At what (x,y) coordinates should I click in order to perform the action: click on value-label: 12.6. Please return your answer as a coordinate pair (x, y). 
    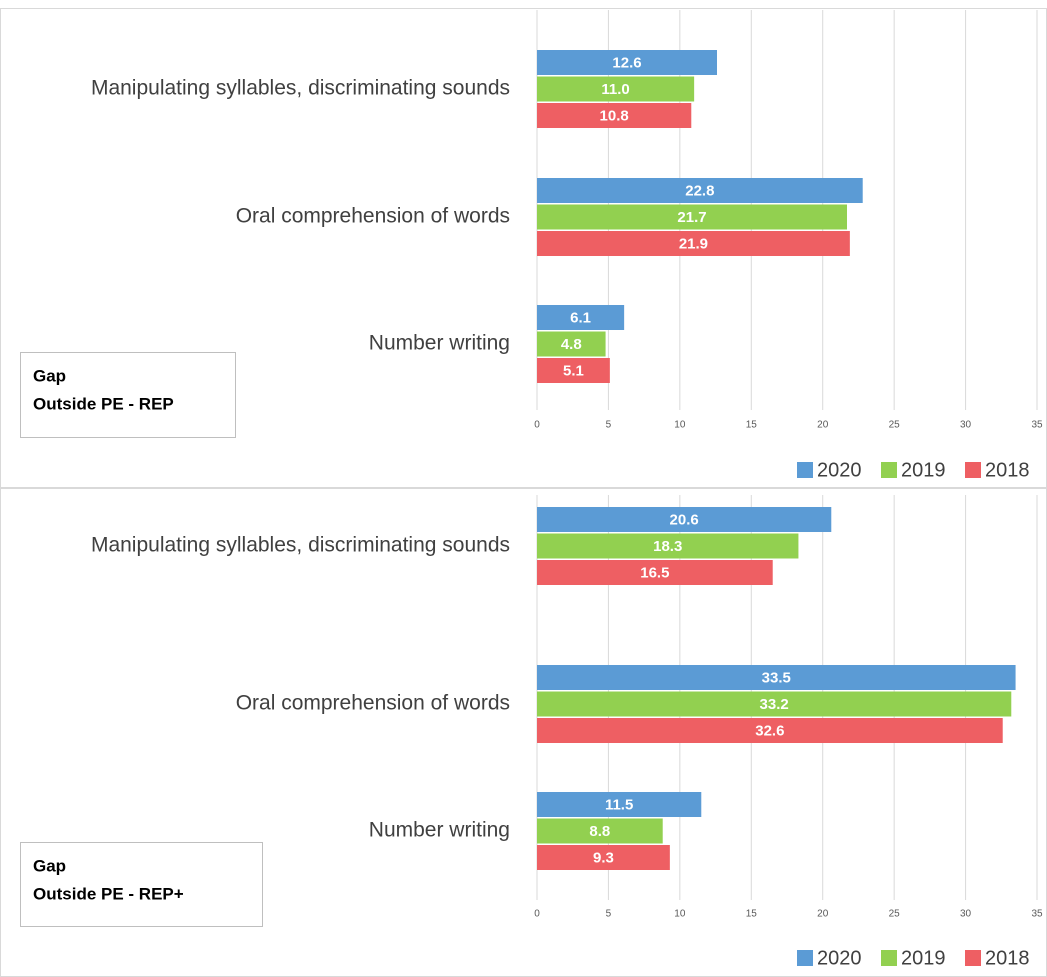
    Looking at the image, I should click on (626, 62).